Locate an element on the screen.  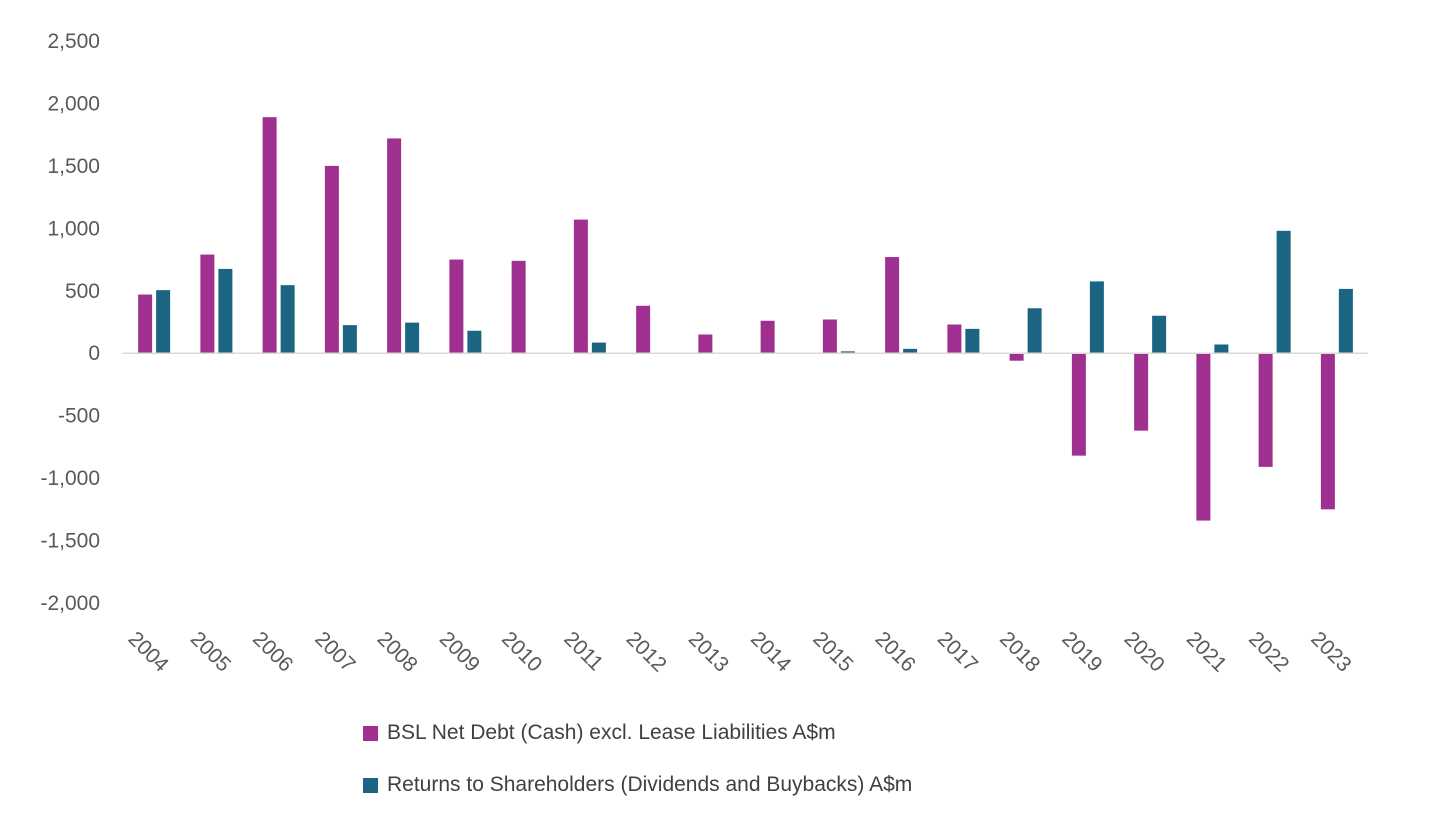
bar-returns-2008 is located at coordinates (412, 338).